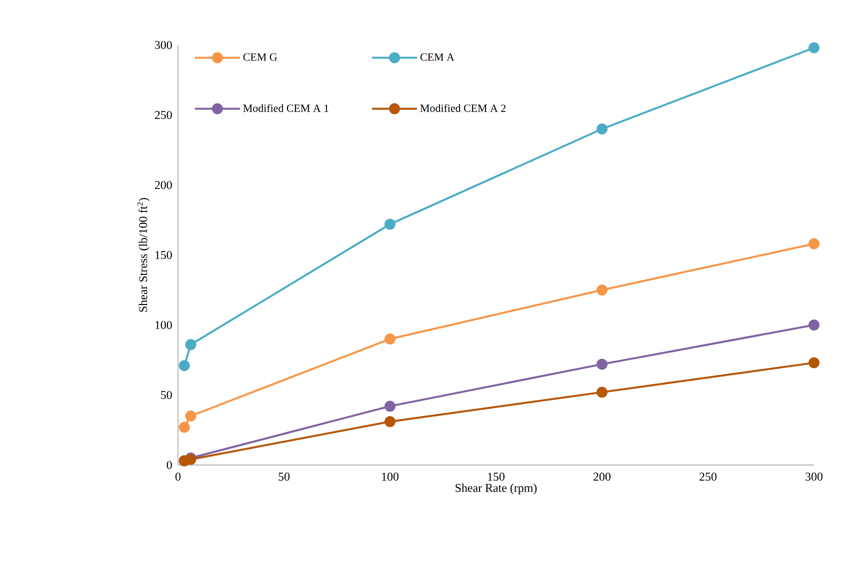 This screenshot has width=868, height=565. What do you see at coordinates (163, 325) in the screenshot?
I see `y-tick-label: 100` at bounding box center [163, 325].